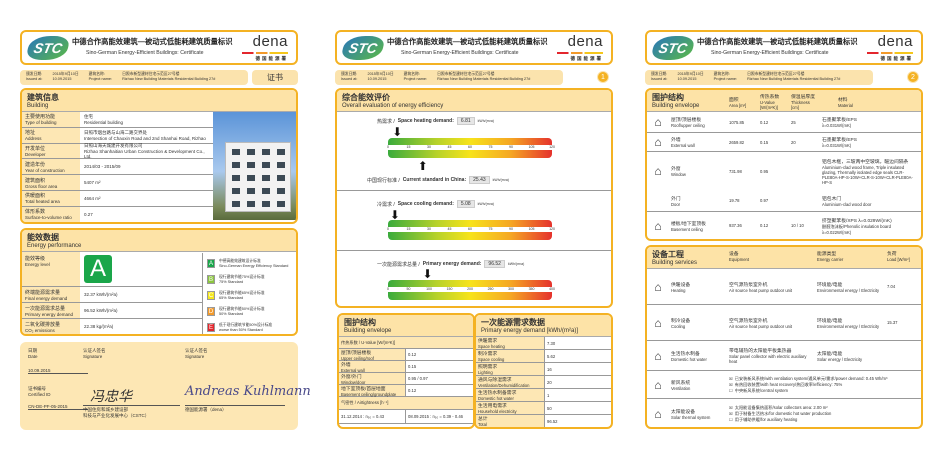  What do you see at coordinates (496, 398) in the screenshot?
I see `demand-type-en: Domestic hot water` at bounding box center [496, 398].